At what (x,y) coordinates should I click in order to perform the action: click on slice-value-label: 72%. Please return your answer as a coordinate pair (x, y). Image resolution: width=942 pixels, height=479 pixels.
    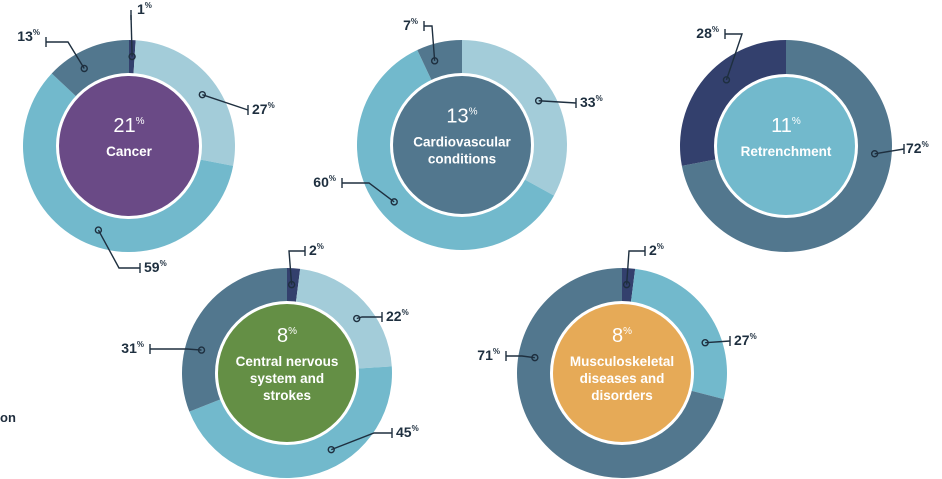
    Looking at the image, I should click on (917, 148).